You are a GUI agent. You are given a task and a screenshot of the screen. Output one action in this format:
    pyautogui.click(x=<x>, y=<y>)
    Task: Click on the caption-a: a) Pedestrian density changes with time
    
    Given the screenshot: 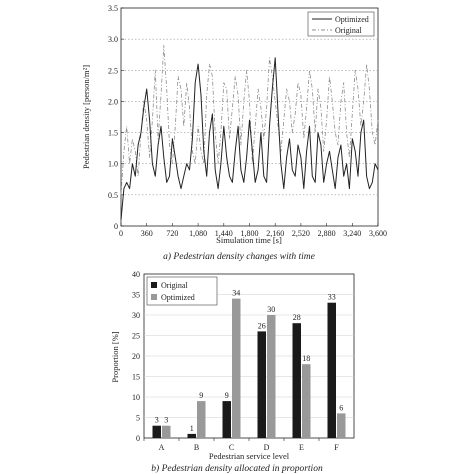 What is the action you would take?
    pyautogui.click(x=239, y=256)
    